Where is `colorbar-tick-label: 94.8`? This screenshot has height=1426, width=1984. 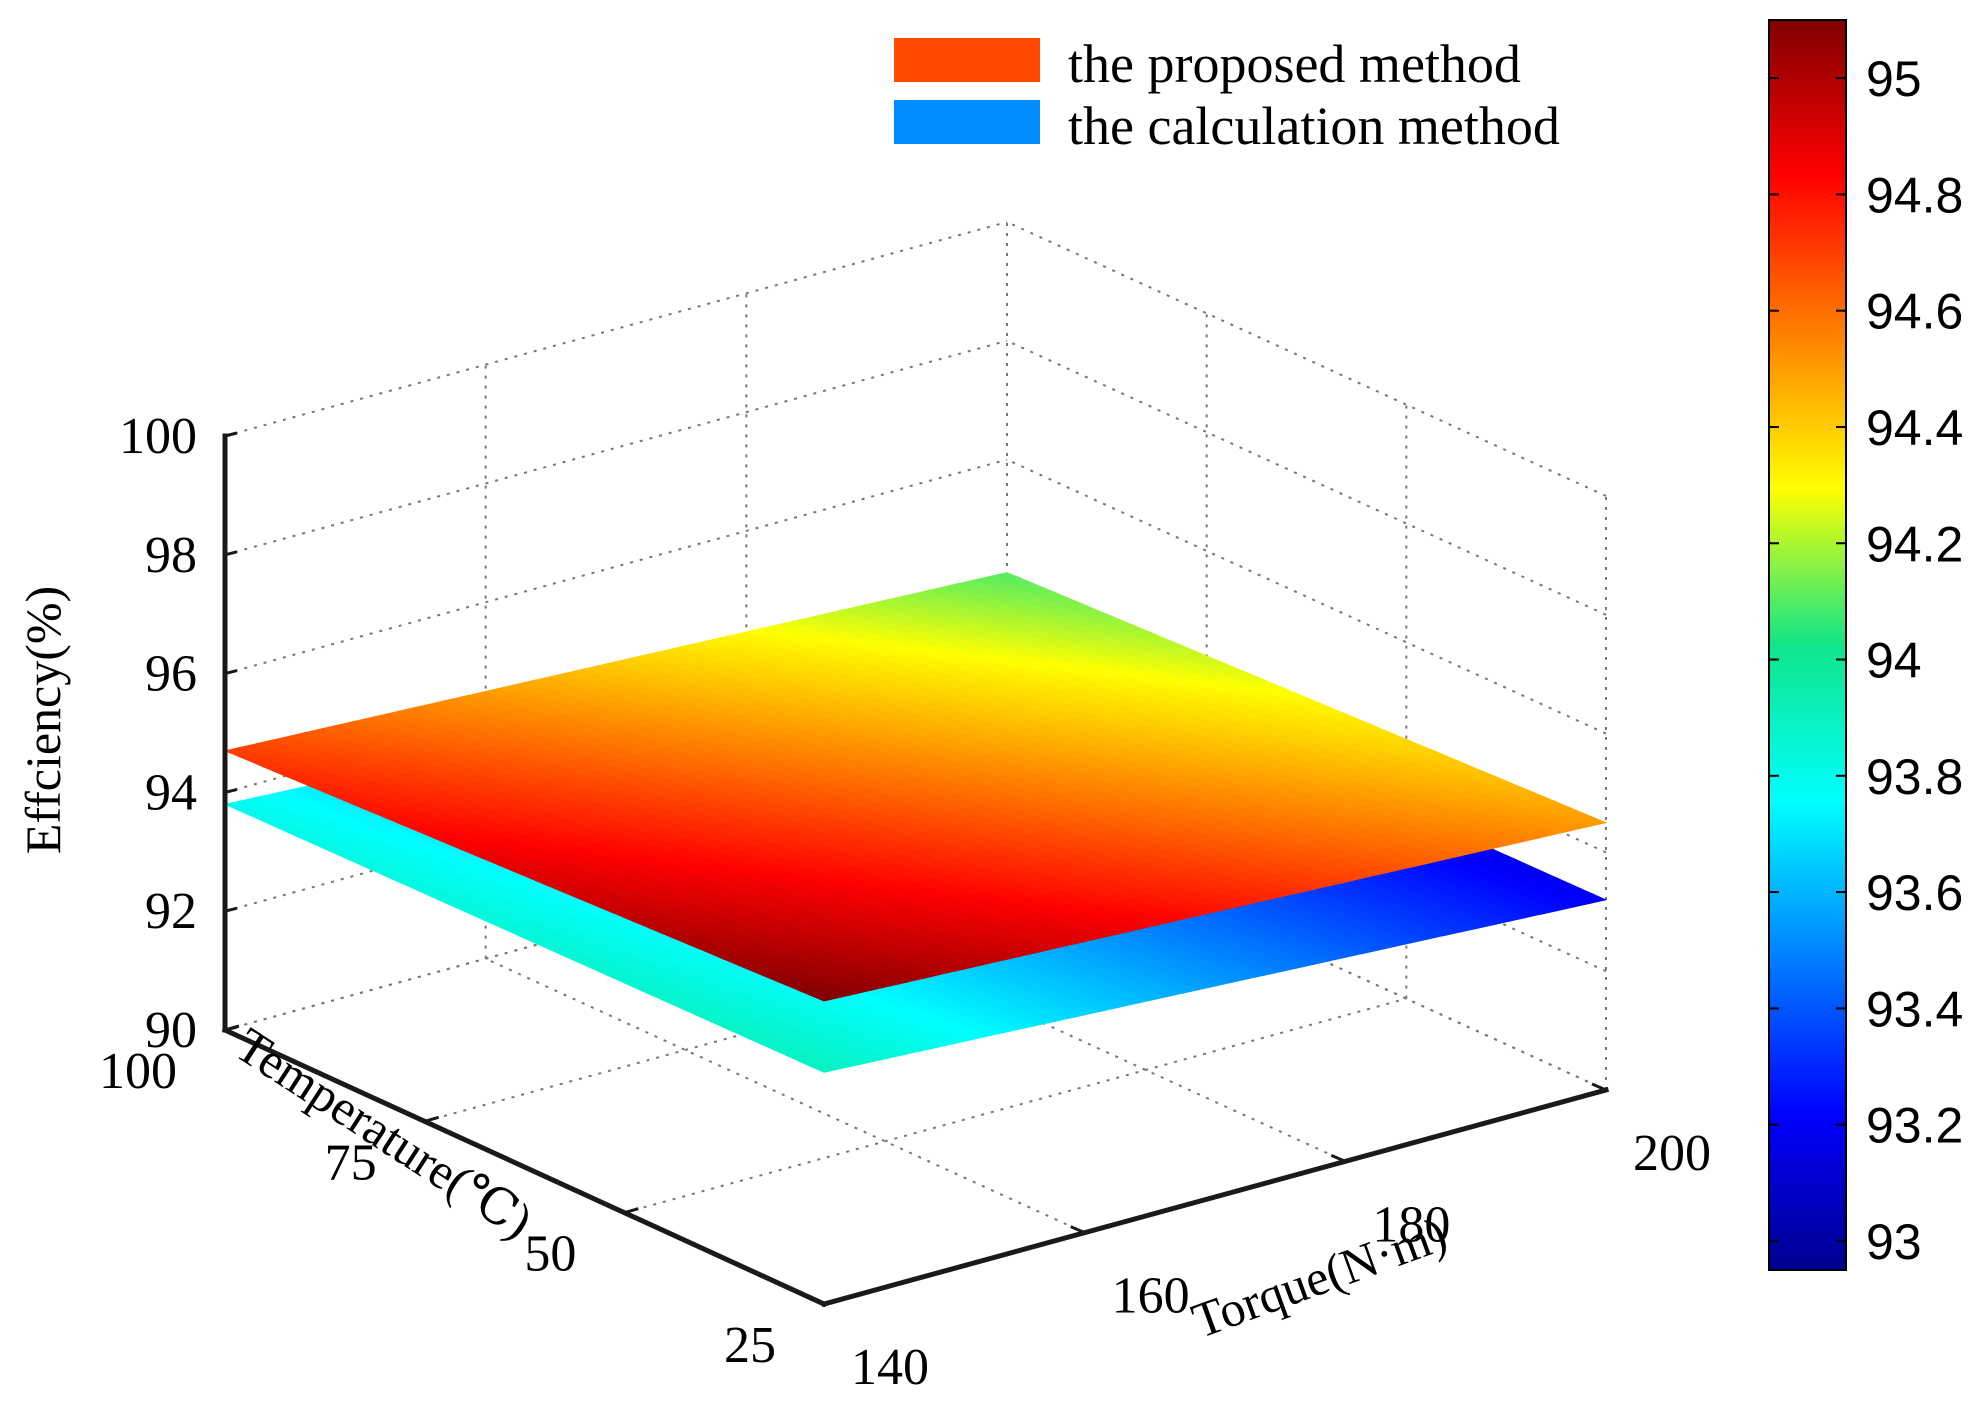 colorbar-tick-label: 94.8 is located at coordinates (1914, 195).